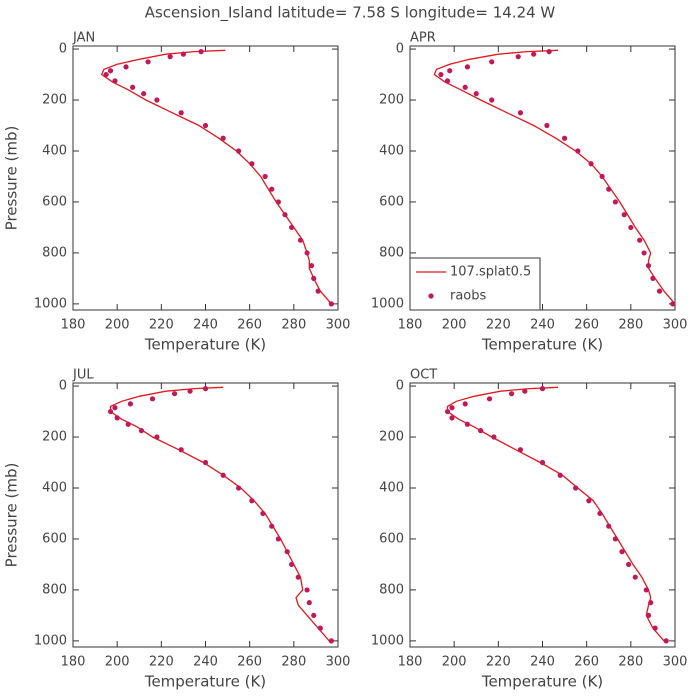  I want to click on legend-label: raobs, so click(468, 296).